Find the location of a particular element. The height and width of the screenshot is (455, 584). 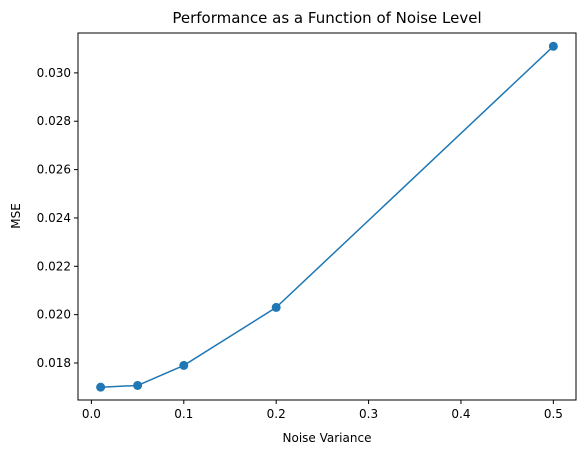

y-tick-label: 0.030 is located at coordinates (54, 73).